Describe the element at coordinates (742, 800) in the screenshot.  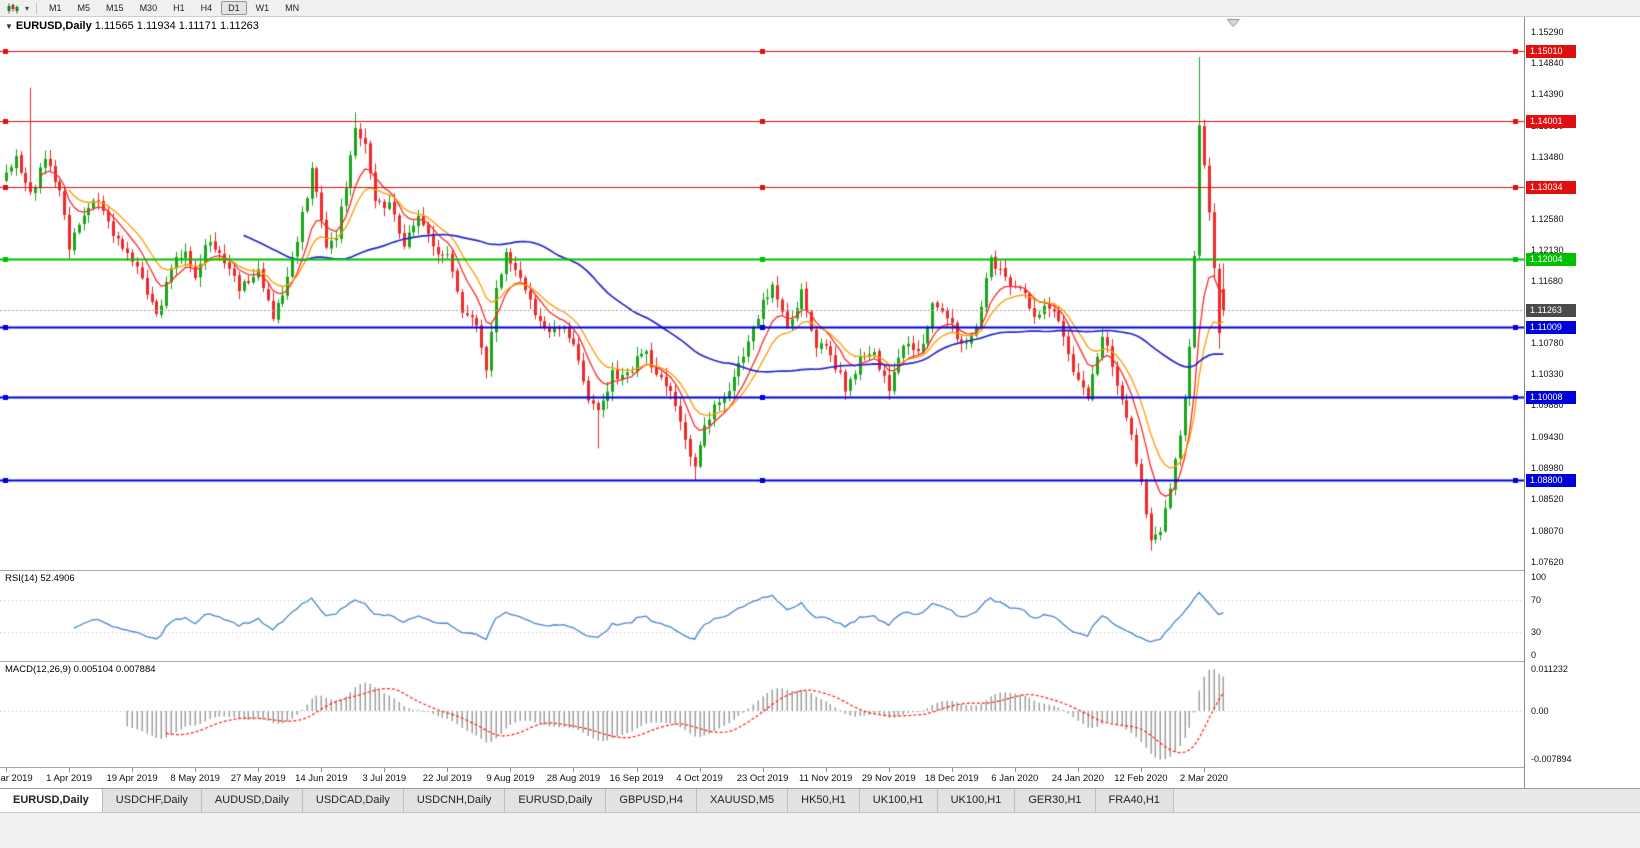
I see `chart-tab-7: XAUUSD,M5` at that location.